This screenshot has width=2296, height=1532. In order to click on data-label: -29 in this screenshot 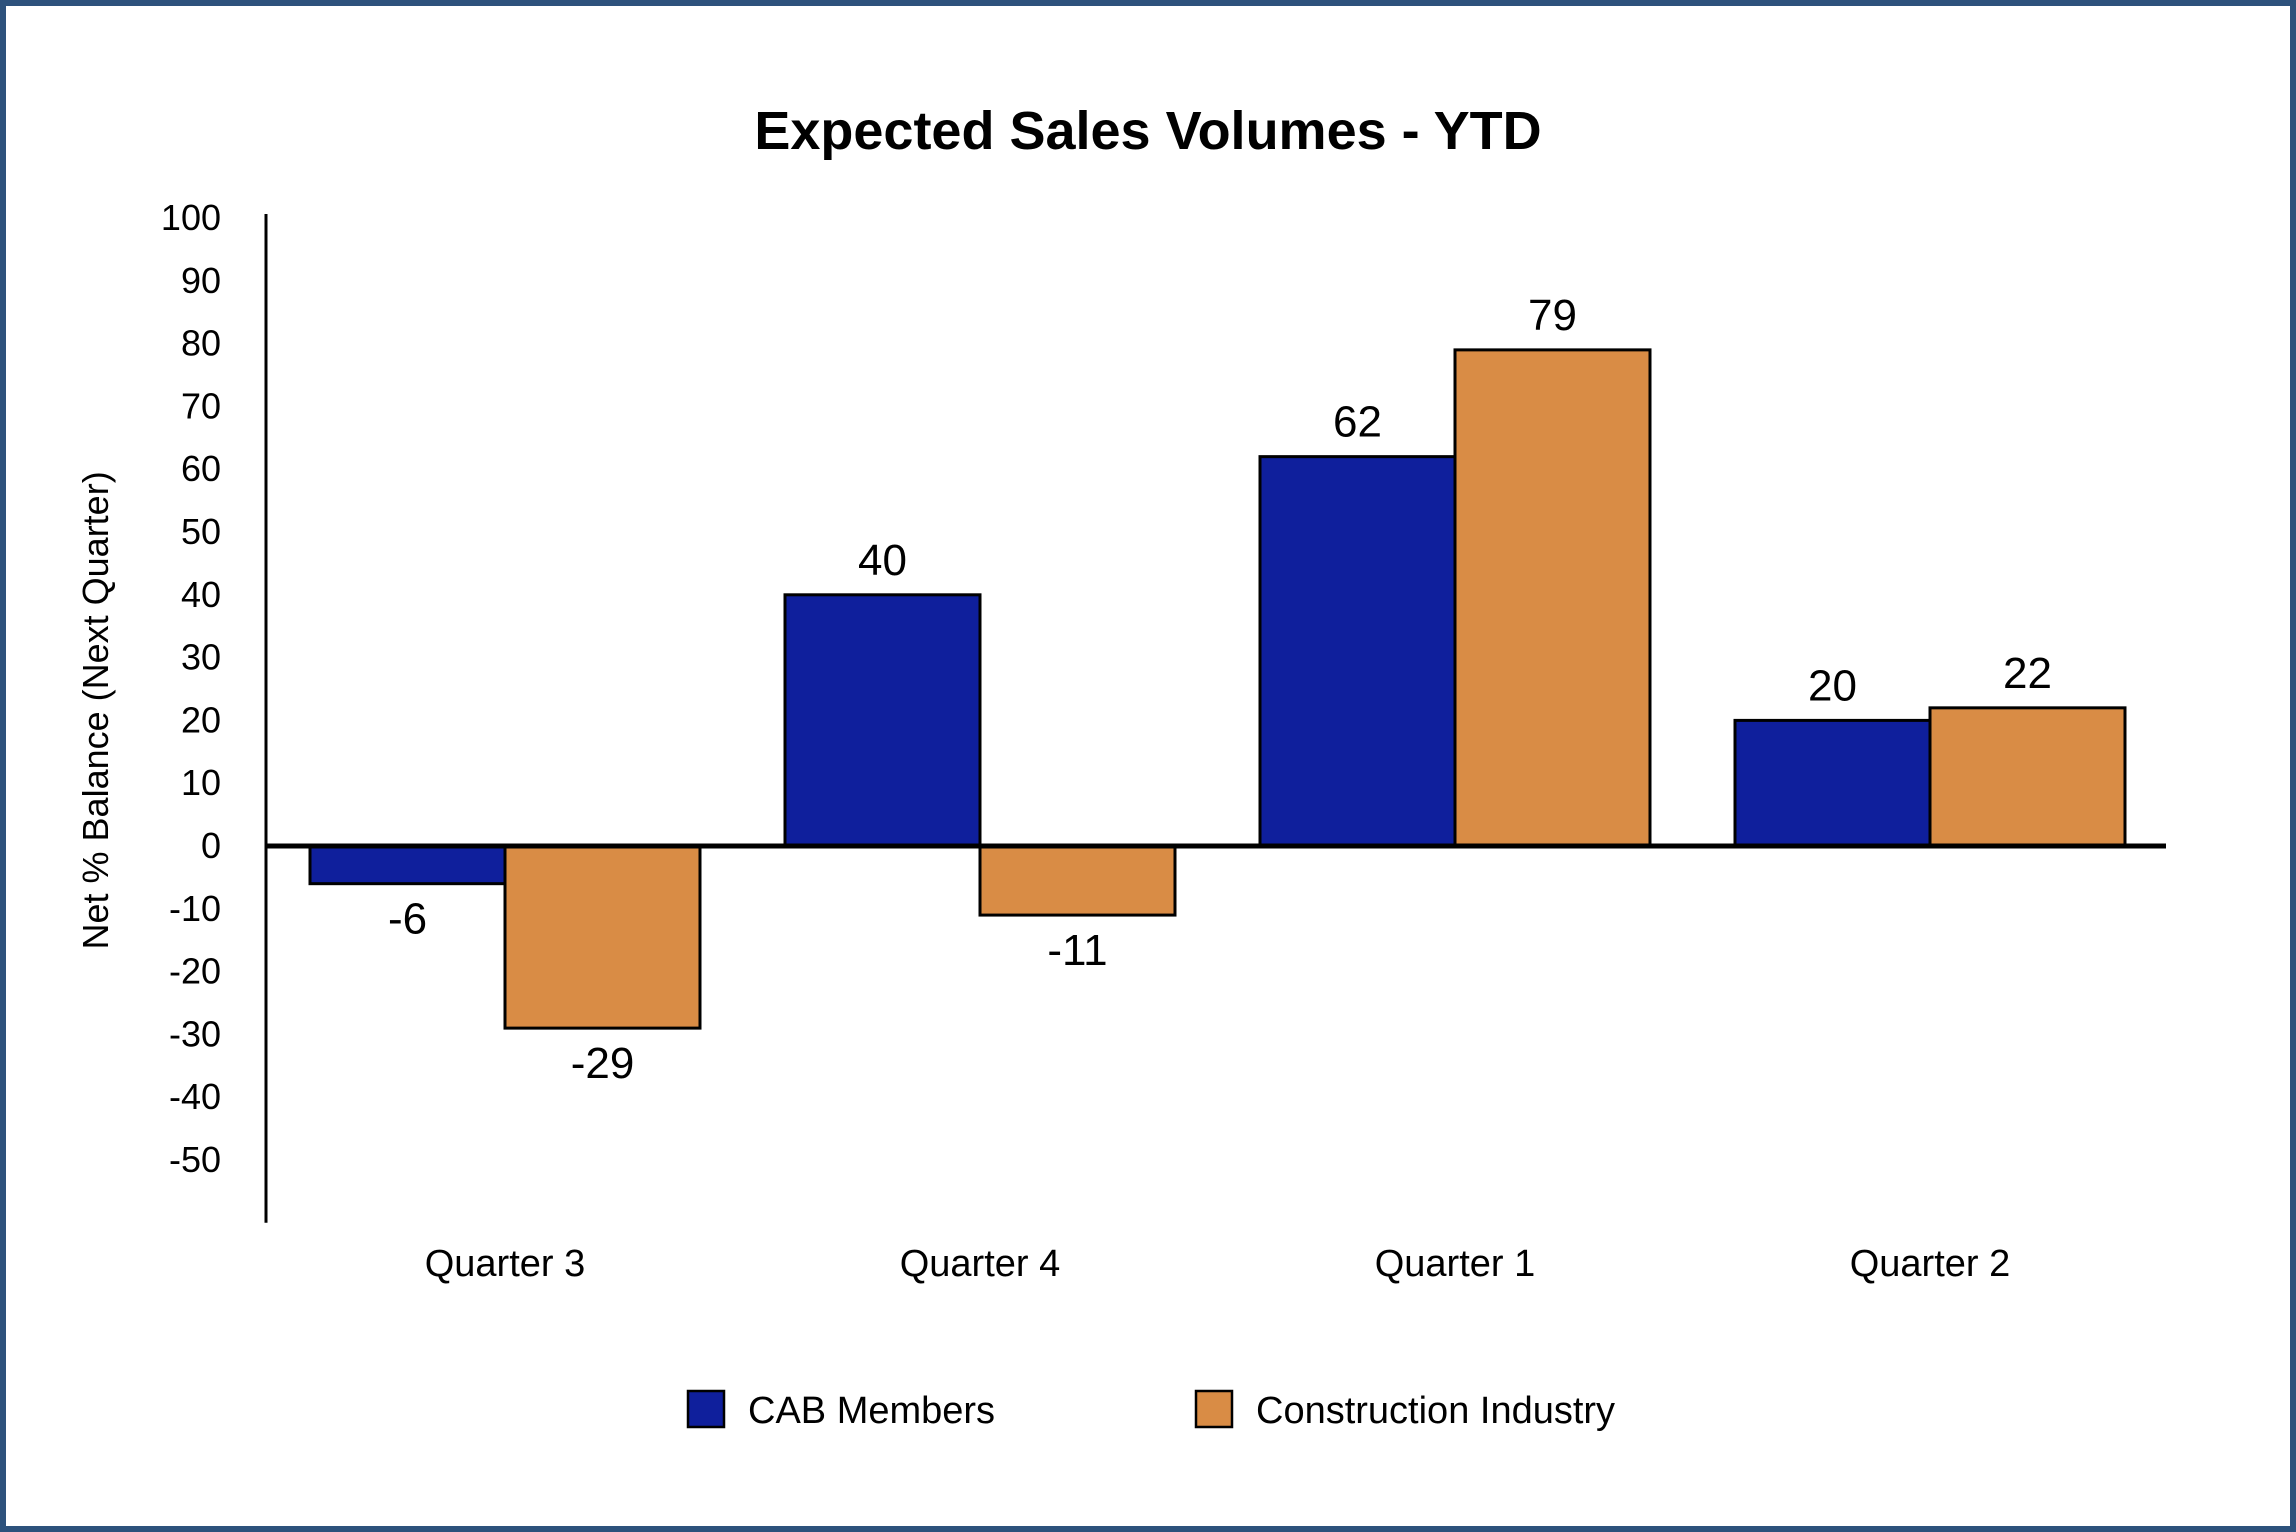, I will do `click(603, 1063)`.